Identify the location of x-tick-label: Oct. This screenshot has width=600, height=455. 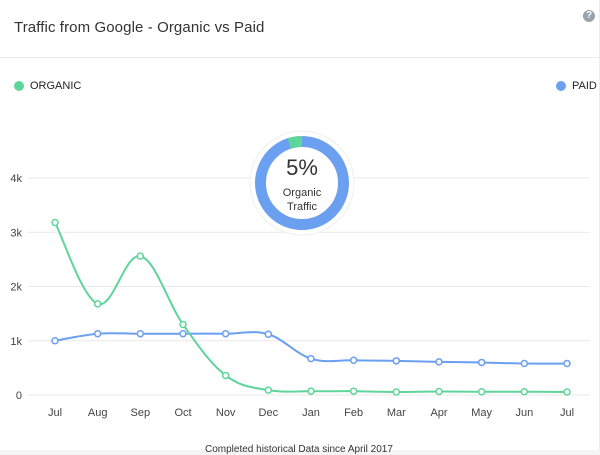
(182, 413).